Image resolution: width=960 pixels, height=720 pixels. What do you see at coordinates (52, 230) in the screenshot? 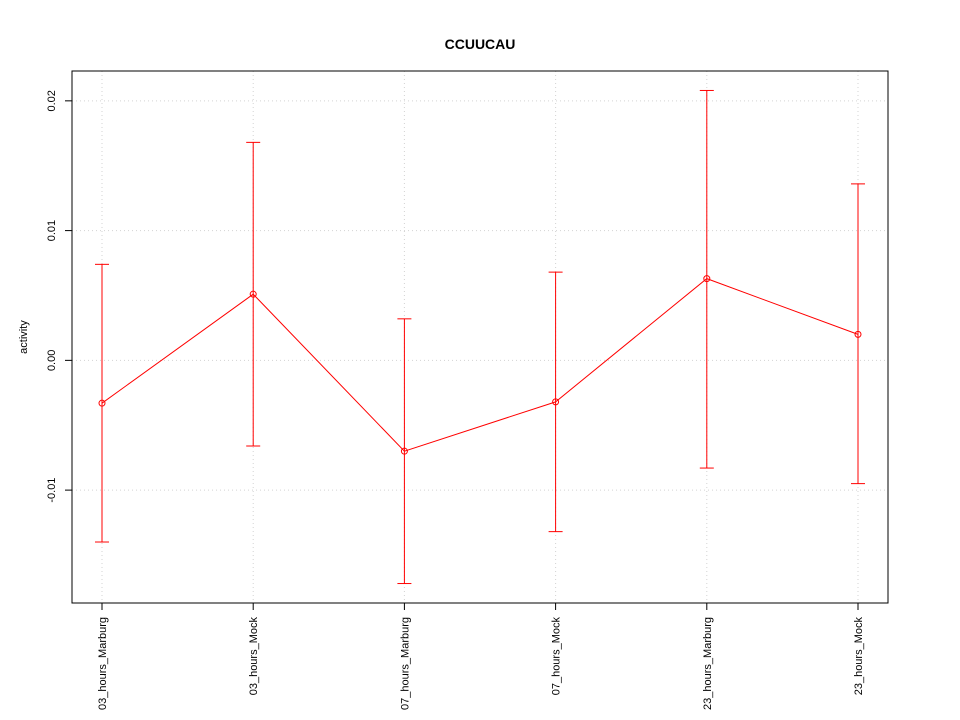
I see `y-tick-label: 0.01` at bounding box center [52, 230].